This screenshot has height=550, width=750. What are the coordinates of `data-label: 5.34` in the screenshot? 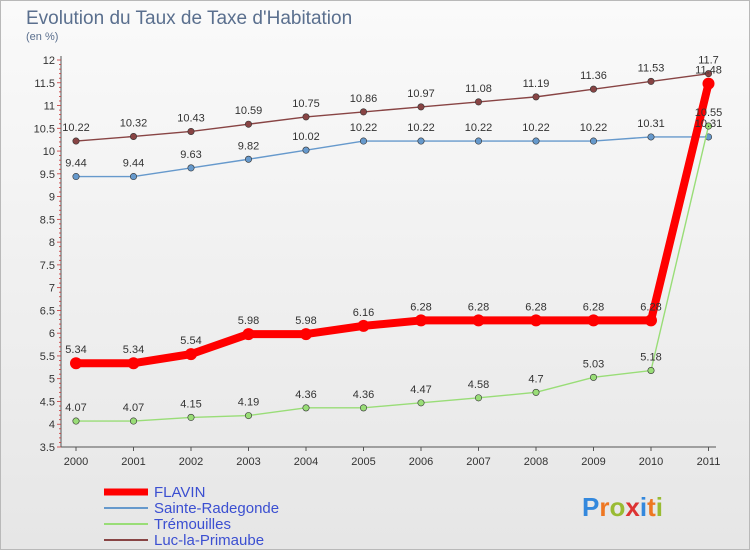 It's located at (133, 350).